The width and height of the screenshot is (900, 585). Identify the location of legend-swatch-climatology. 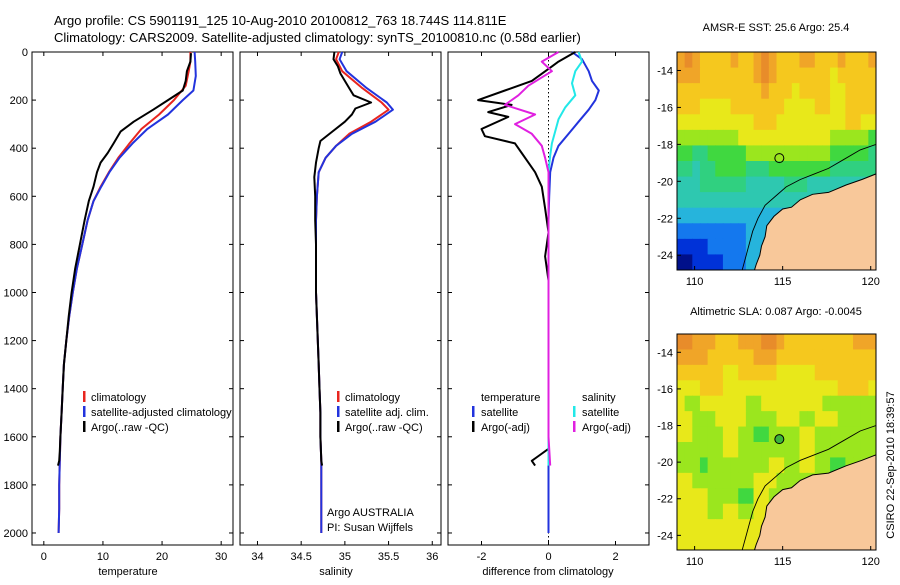
(338, 396).